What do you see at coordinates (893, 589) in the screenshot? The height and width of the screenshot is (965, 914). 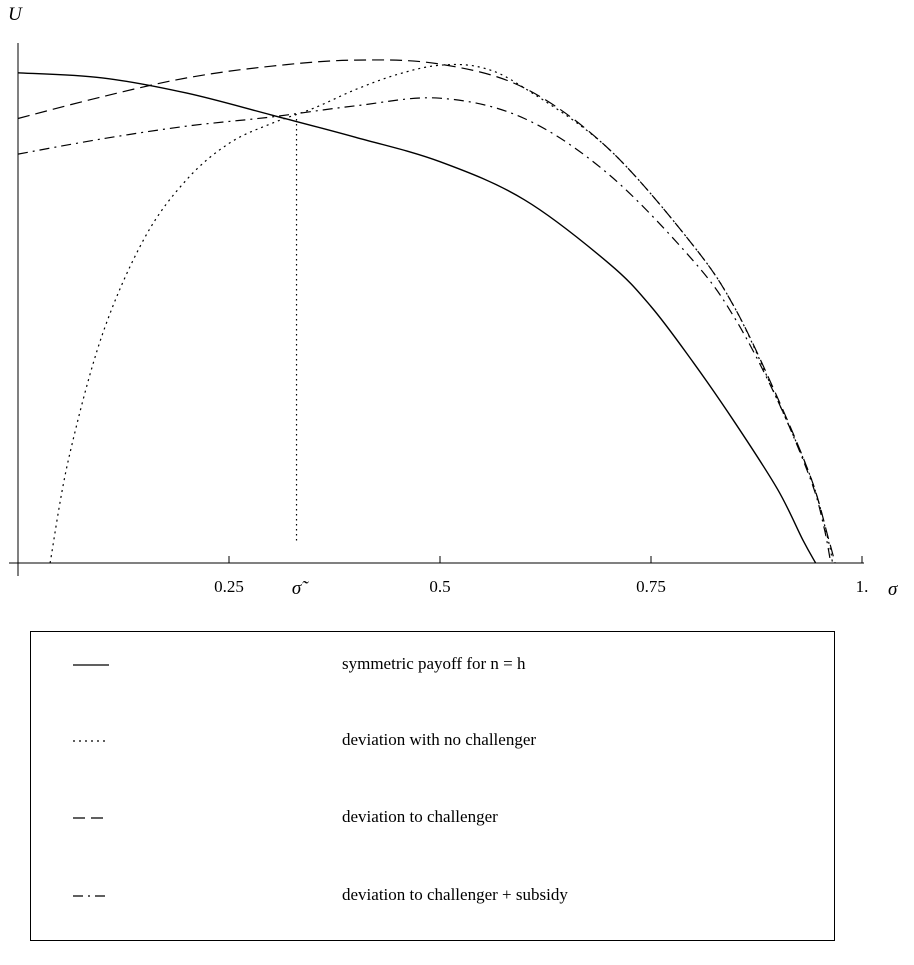 I see `x-axis-label: σ` at bounding box center [893, 589].